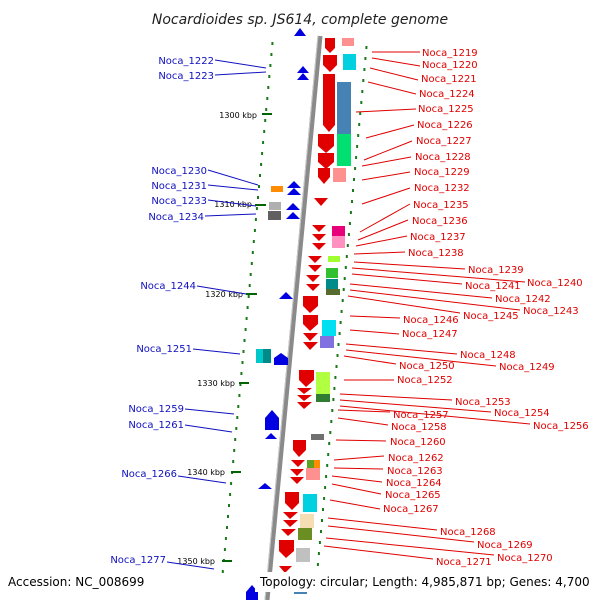  Describe the element at coordinates (138, 560) in the screenshot. I see `gene-label: Noca_1277` at that location.